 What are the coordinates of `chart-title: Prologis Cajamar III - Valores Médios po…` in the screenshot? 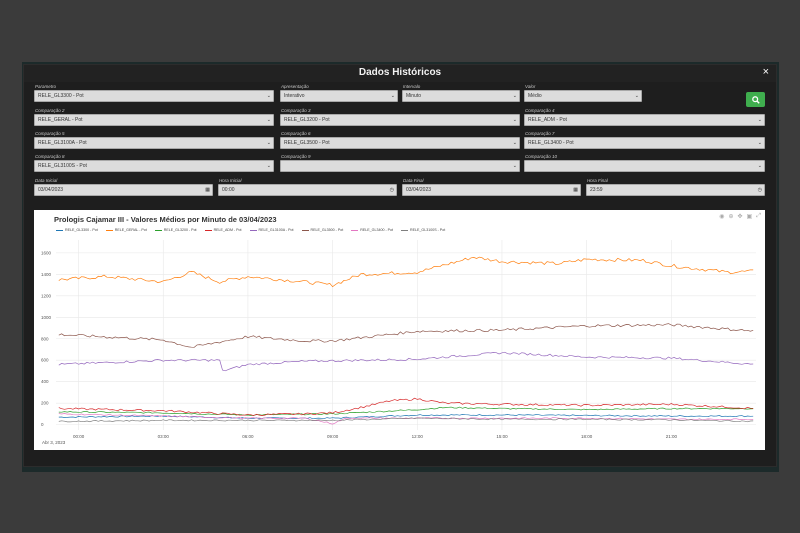 It's located at (165, 219).